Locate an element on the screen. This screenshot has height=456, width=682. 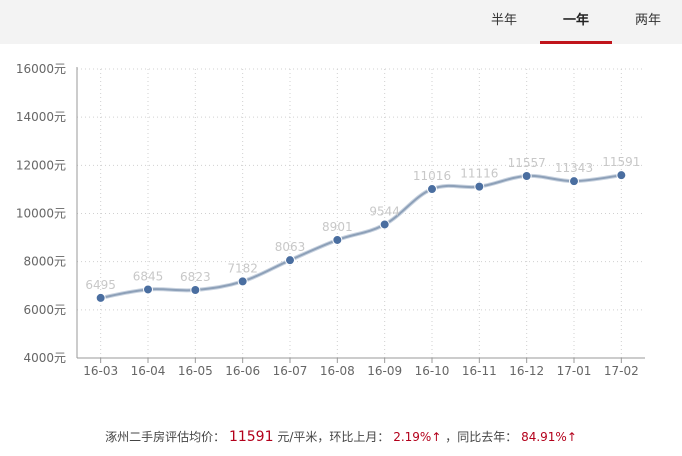
month-on-month-change: 2.19%↑ is located at coordinates (417, 437).